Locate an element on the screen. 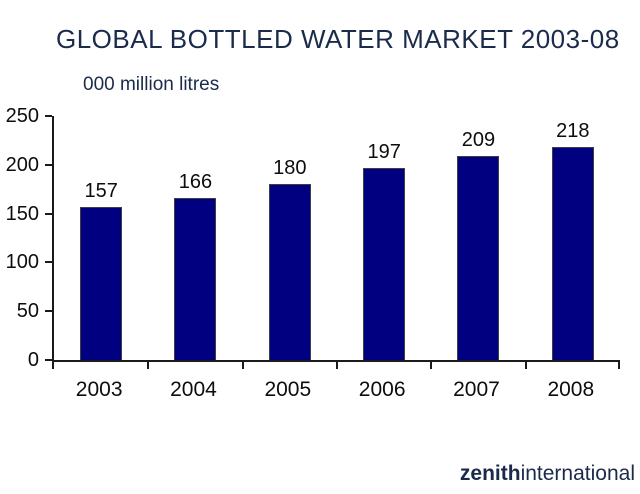  x-axis-category-label: 2005 is located at coordinates (288, 389).